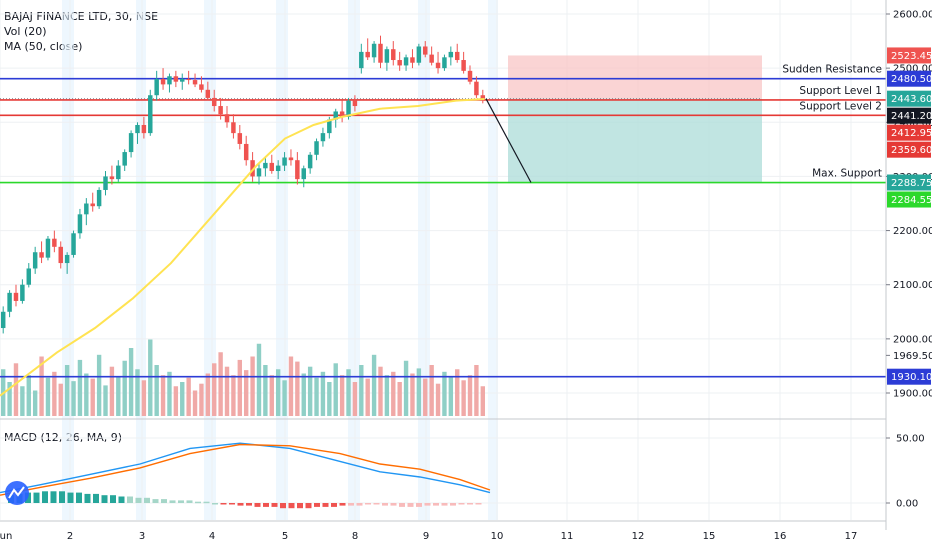 This screenshot has height=550, width=932. Describe the element at coordinates (840, 106) in the screenshot. I see `level-label-2: Support Level 2` at that location.